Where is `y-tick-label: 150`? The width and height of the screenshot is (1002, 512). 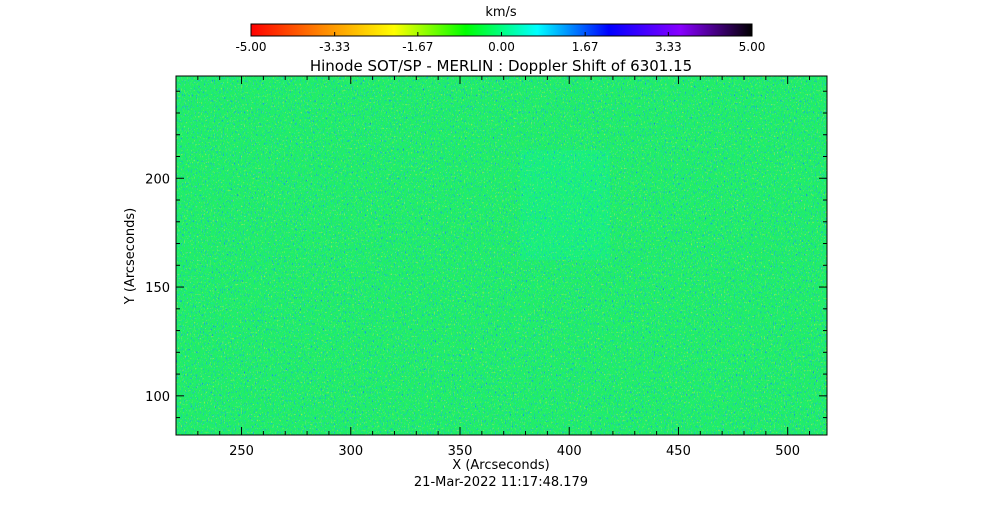
y-tick-label: 150 is located at coordinates (157, 288).